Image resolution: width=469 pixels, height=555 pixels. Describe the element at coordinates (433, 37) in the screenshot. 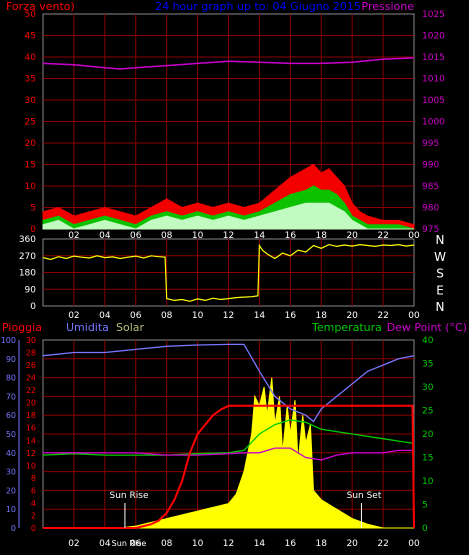

I see `pressure-tick: 1020` at that location.